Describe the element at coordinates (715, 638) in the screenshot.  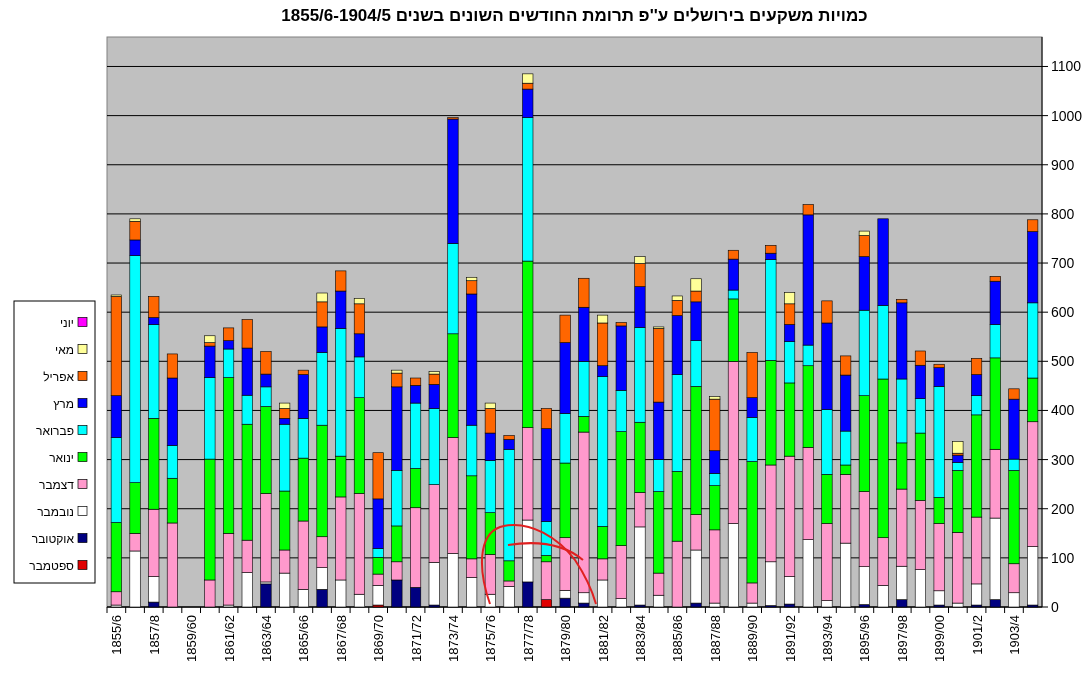
I see `x-tick-label: 1887/88` at that location.